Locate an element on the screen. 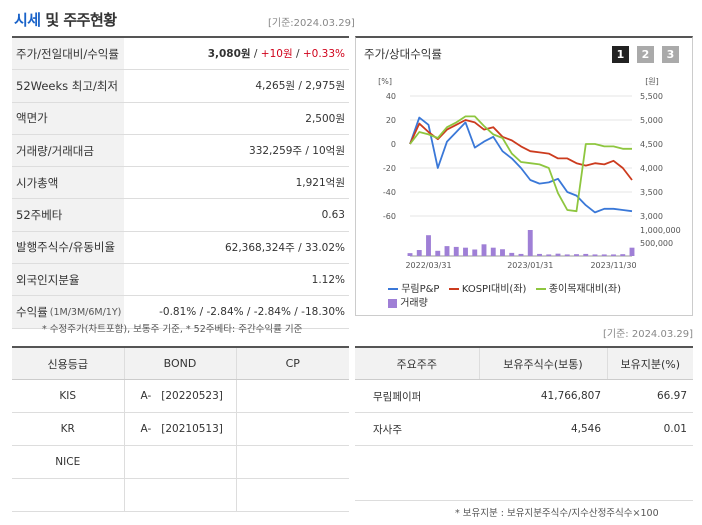 This screenshot has width=702, height=525. x-tick-label: 2023/11/30 is located at coordinates (613, 265).